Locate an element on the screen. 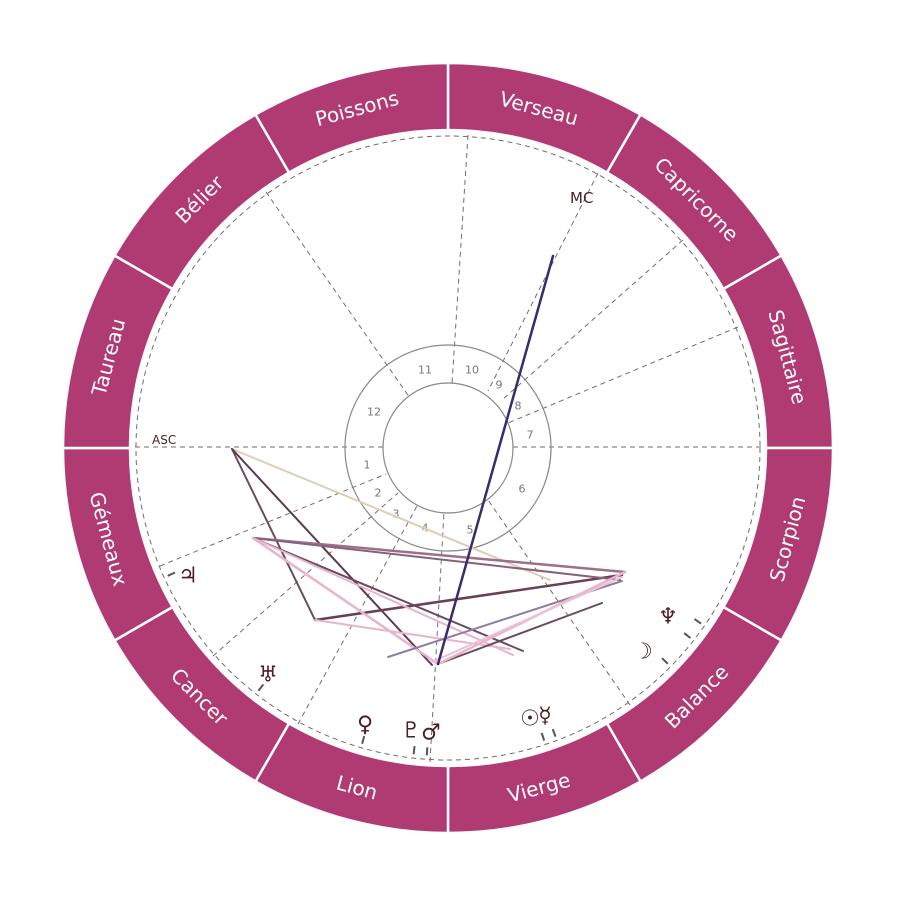  cusp-line-c4-ic is located at coordinates (437, 637).